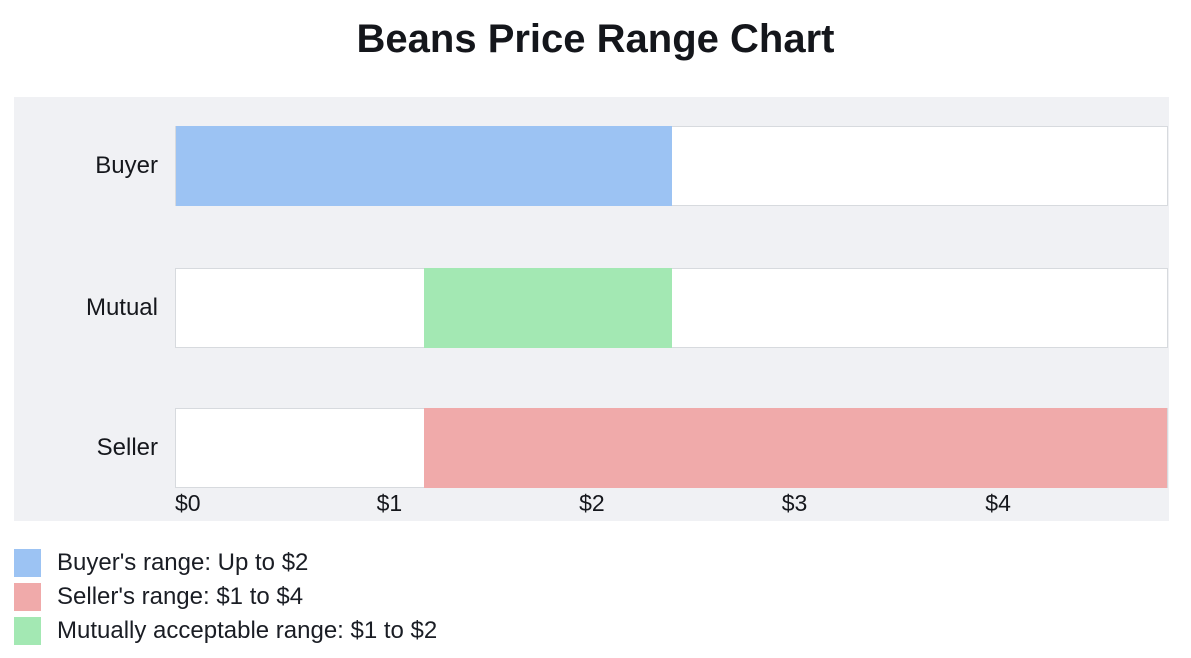 The height and width of the screenshot is (658, 1191). Describe the element at coordinates (183, 562) in the screenshot. I see `legend-label-buyer: Buyer's range: Up to $2` at that location.